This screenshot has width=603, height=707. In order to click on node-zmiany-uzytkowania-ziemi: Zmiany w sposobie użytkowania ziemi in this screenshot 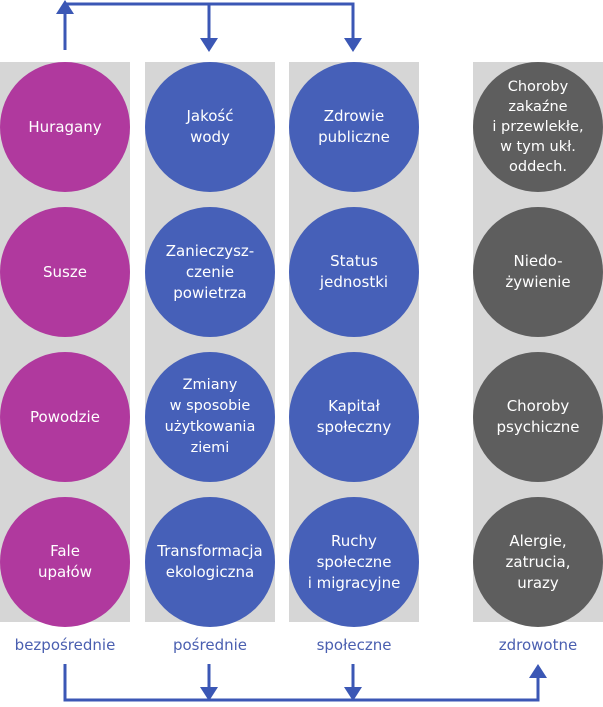, I will do `click(210, 417)`.